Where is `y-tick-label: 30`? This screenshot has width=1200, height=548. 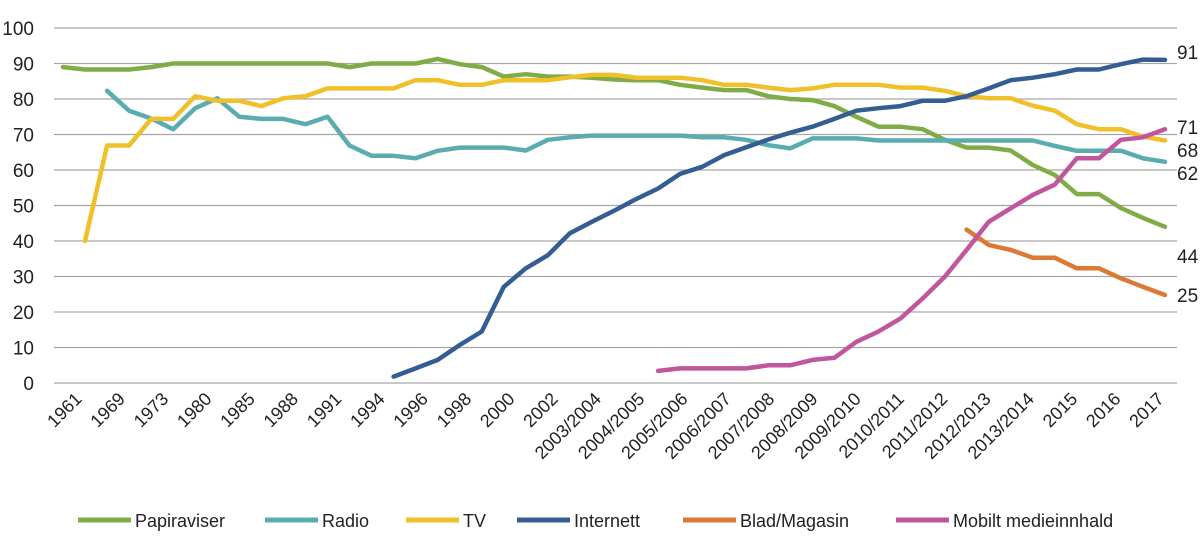
y-tick-label: 30 is located at coordinates (23, 278).